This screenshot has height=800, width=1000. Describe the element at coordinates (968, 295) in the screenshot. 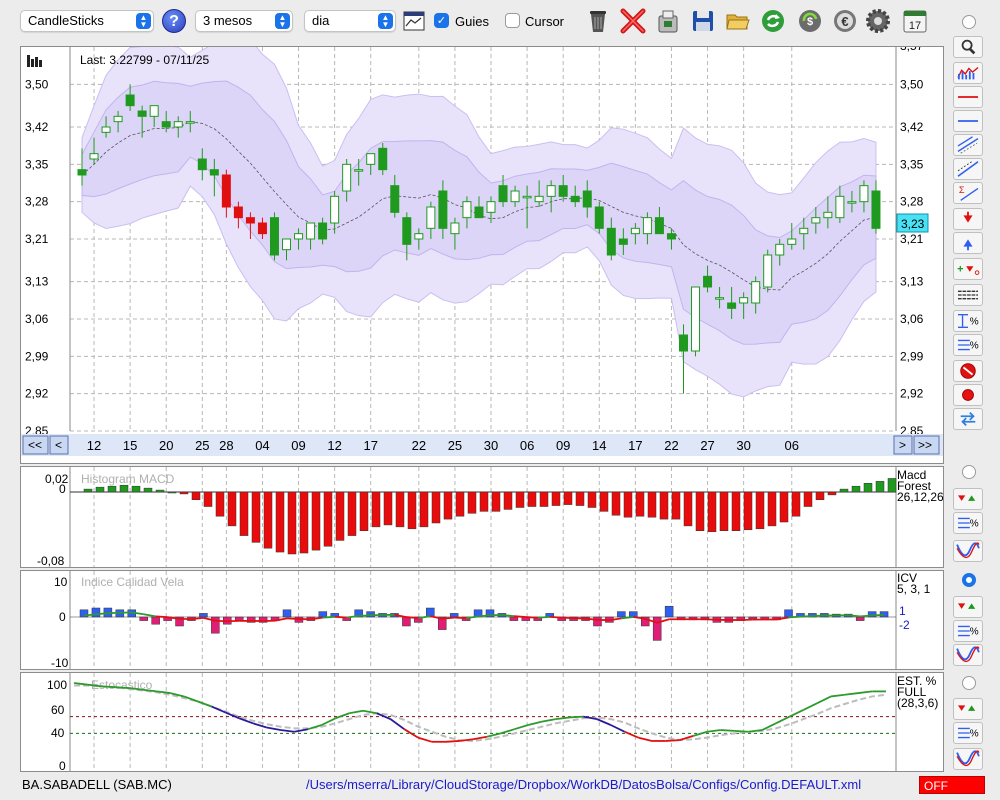

I see `lines-button` at that location.